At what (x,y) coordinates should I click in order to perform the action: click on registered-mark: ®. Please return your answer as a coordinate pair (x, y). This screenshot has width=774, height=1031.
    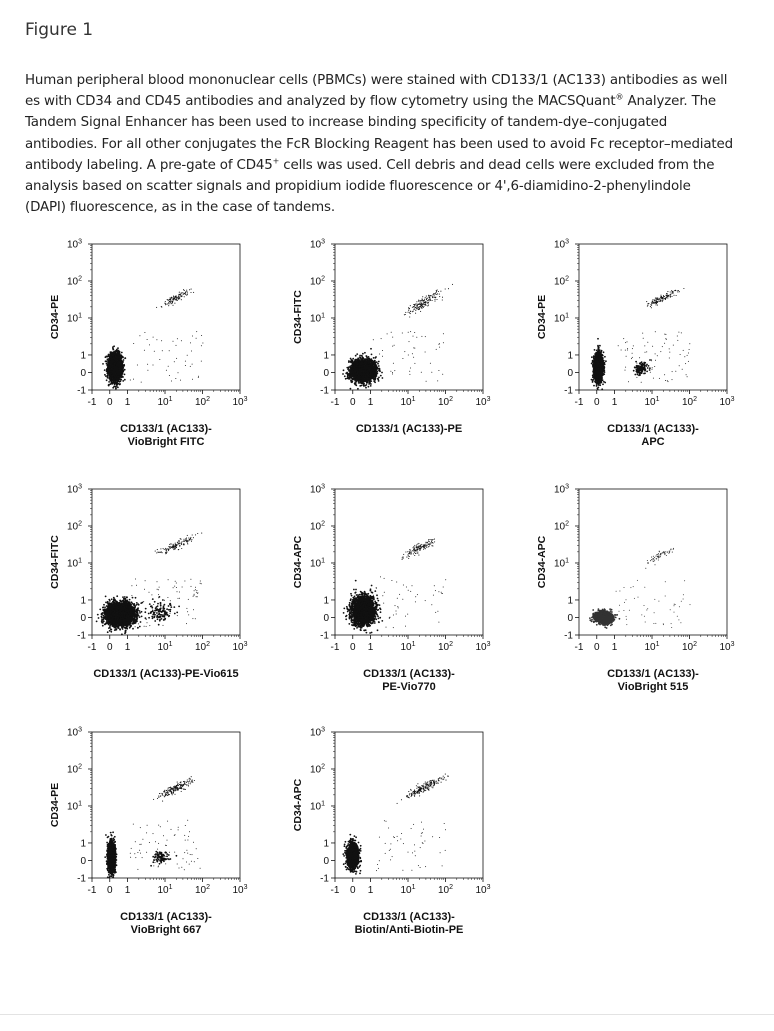
    Looking at the image, I should click on (620, 97).